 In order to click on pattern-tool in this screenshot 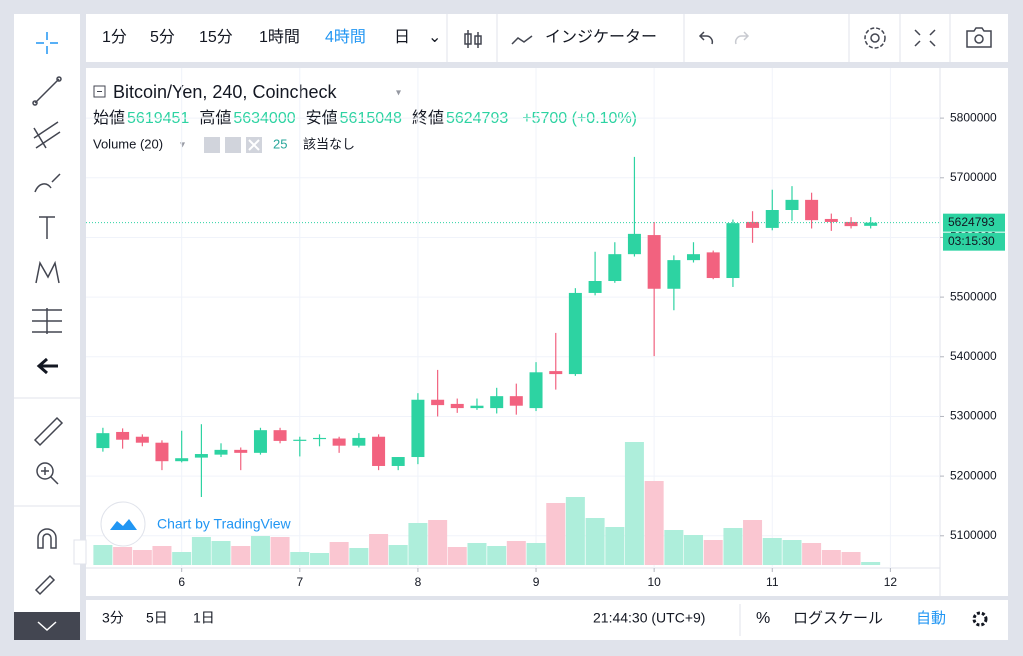, I will do `click(47, 272)`.